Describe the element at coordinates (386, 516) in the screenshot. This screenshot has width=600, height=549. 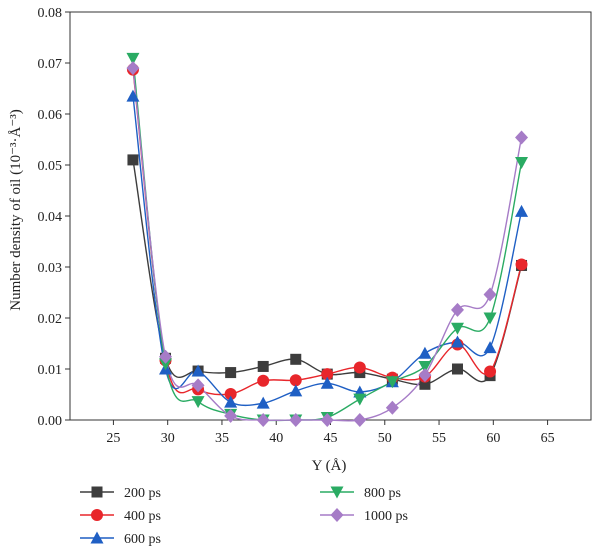
I see `legend-label: 1000 ps` at that location.